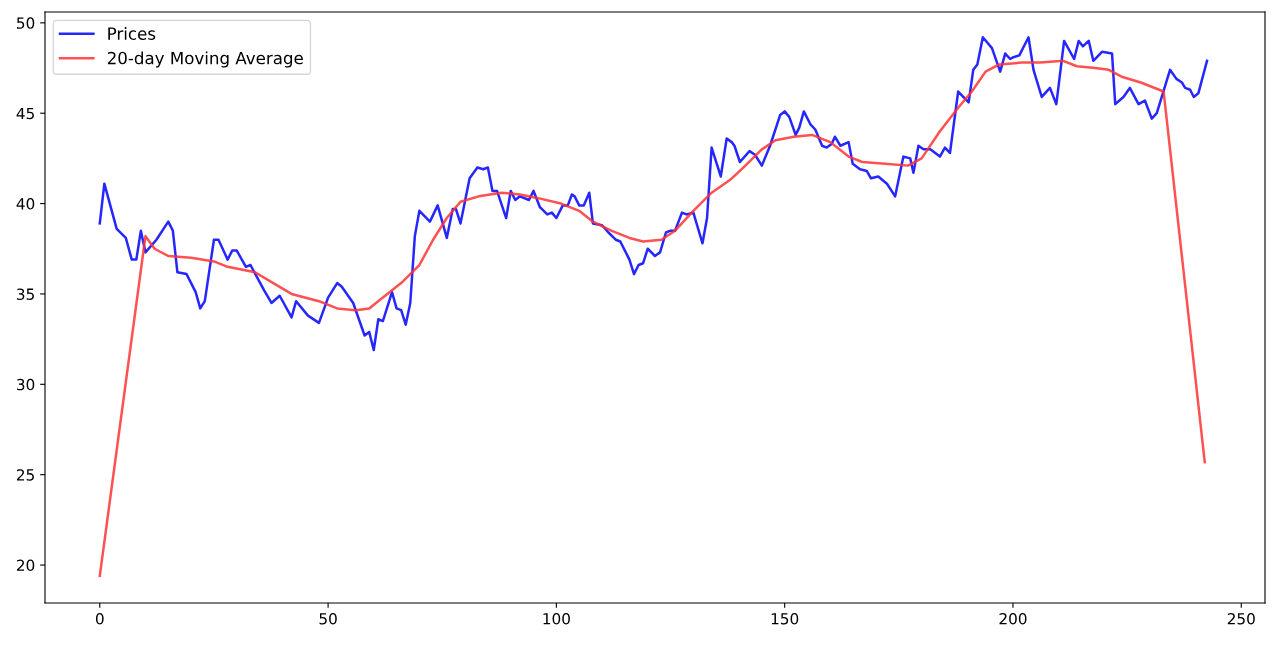 The height and width of the screenshot is (647, 1280). I want to click on legend-label: 20-day Moving Average, so click(205, 59).